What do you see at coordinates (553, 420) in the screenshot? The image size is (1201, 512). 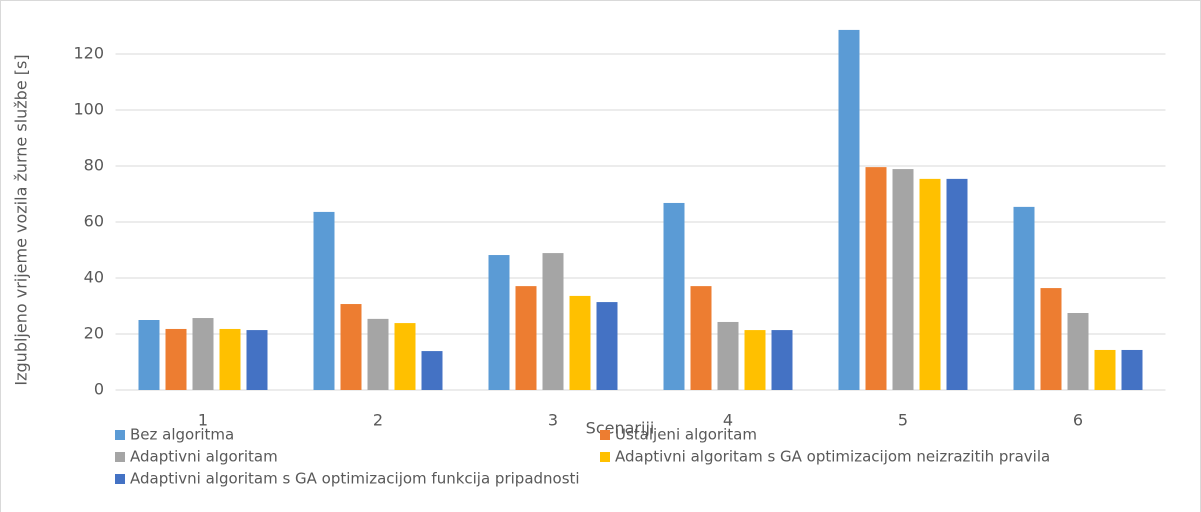 I see `x-tick-label: 3` at bounding box center [553, 420].